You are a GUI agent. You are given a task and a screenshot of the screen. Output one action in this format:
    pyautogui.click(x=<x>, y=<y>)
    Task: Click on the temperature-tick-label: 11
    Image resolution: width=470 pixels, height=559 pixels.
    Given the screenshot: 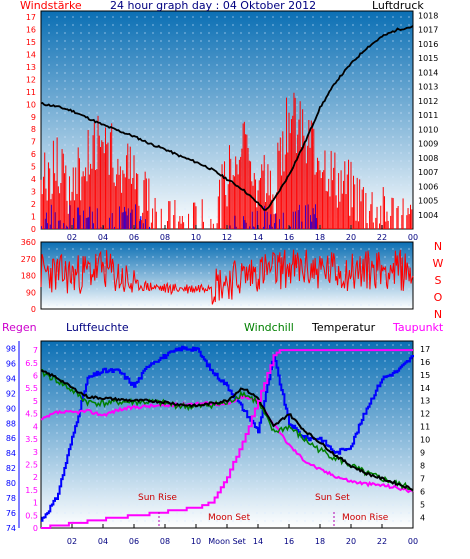 What is the action you would take?
    pyautogui.click(x=425, y=427)
    